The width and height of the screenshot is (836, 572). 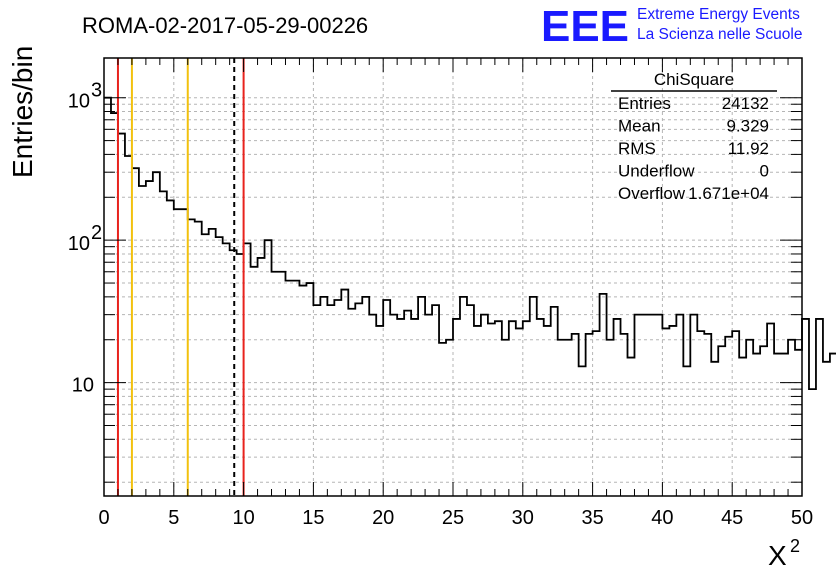 I want to click on logo-line-1: Extreme Energy Events, so click(x=718, y=14).